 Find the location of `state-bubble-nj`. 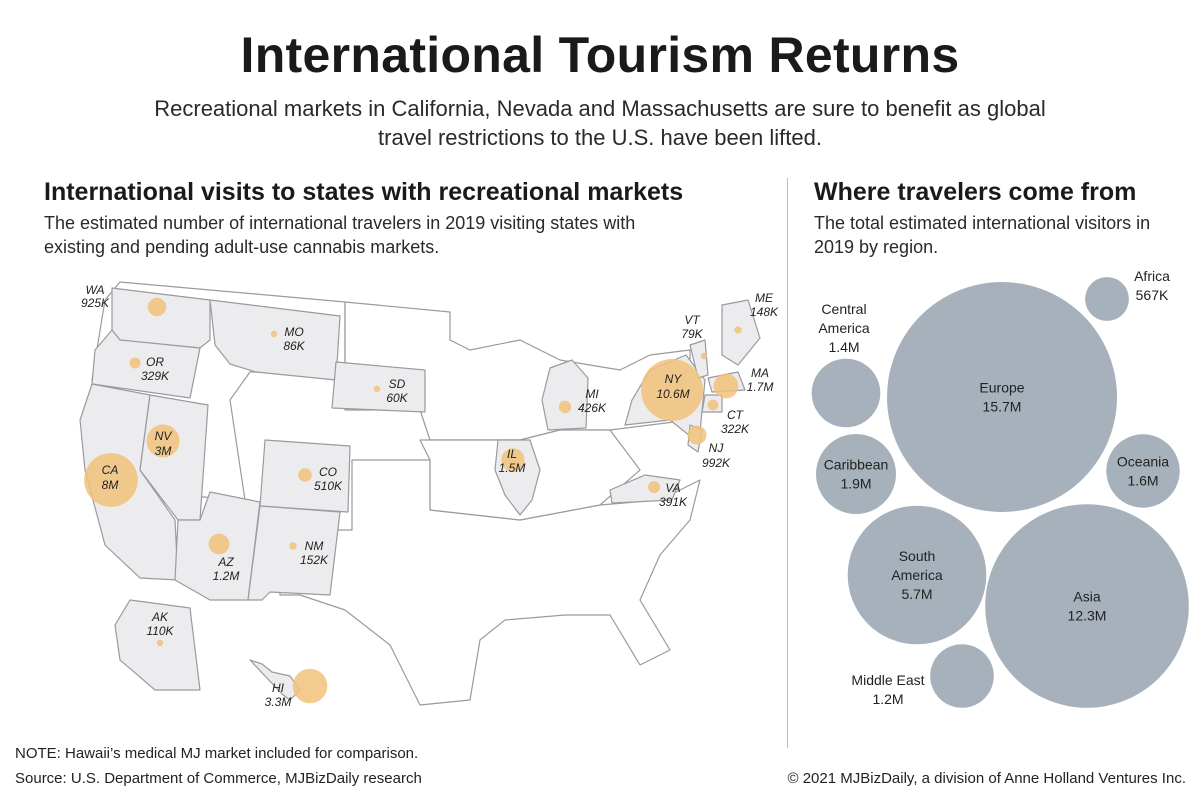

state-bubble-nj is located at coordinates (697, 435).